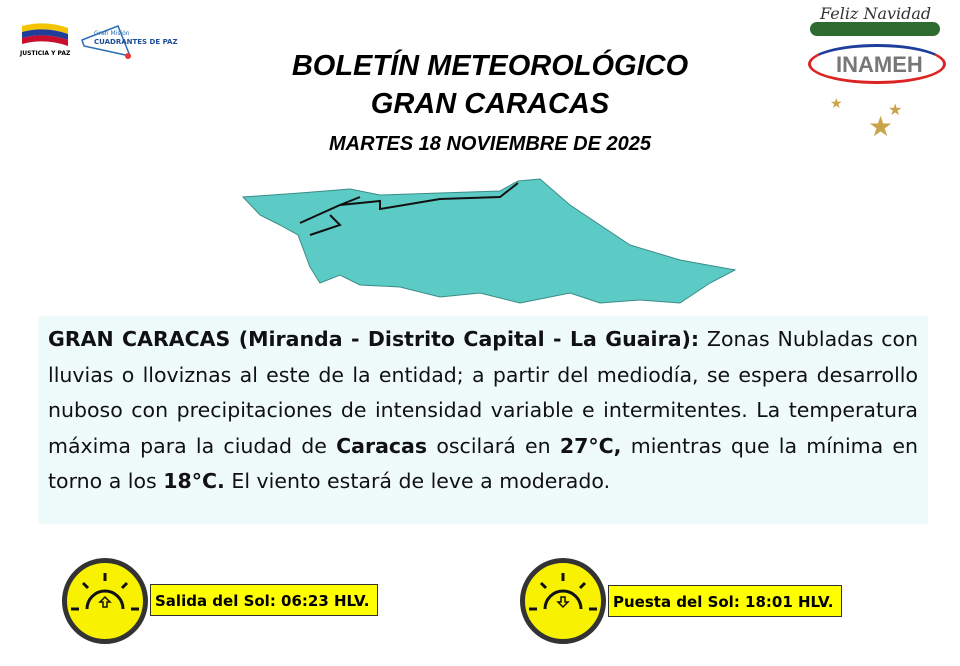 This screenshot has height=666, width=960. What do you see at coordinates (563, 601) in the screenshot?
I see `sunset-icon` at bounding box center [563, 601].